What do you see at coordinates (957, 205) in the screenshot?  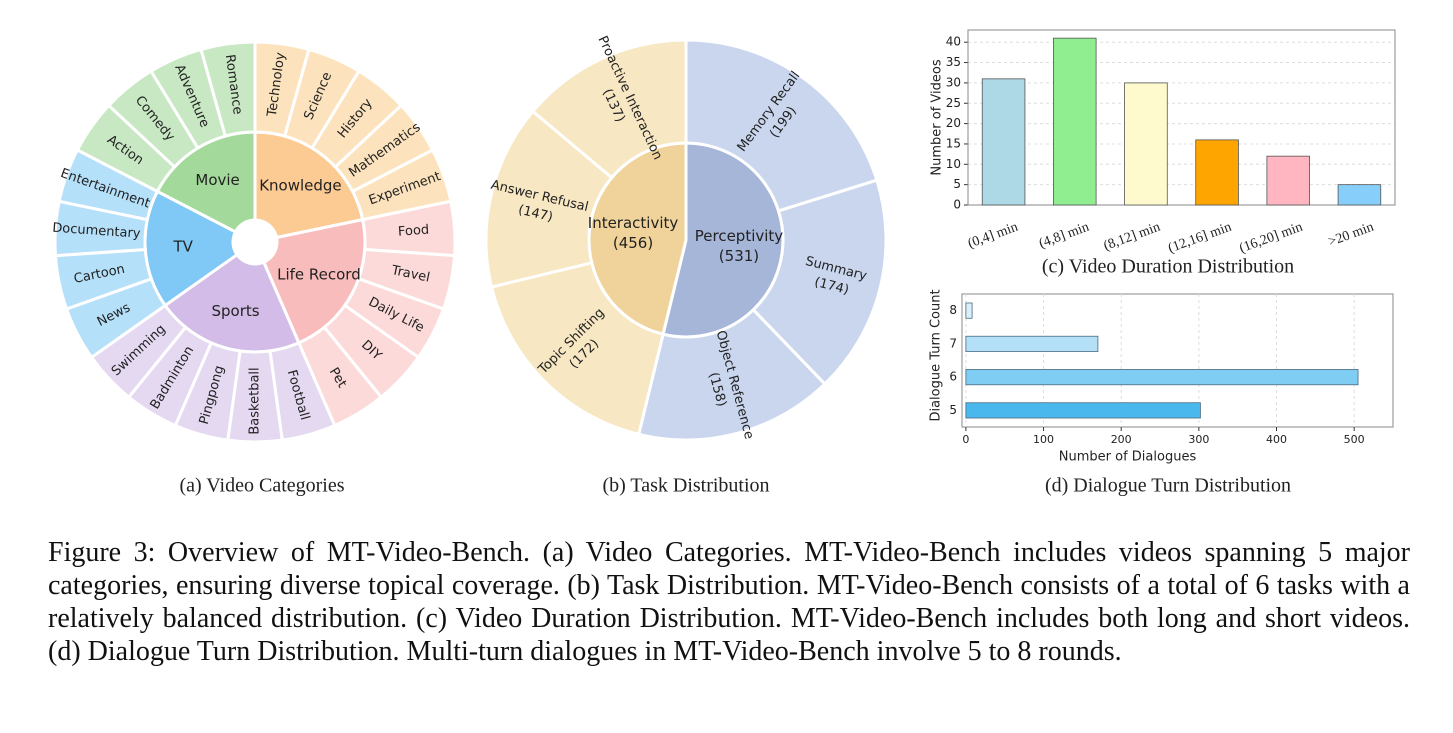 I see `y-tick-label: 0` at bounding box center [957, 205].